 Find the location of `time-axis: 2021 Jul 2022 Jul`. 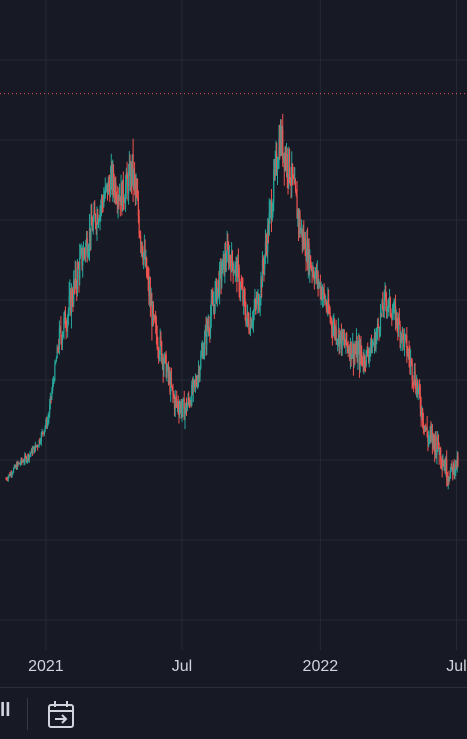

time-axis: 2021 Jul 2022 Jul is located at coordinates (233, 668).